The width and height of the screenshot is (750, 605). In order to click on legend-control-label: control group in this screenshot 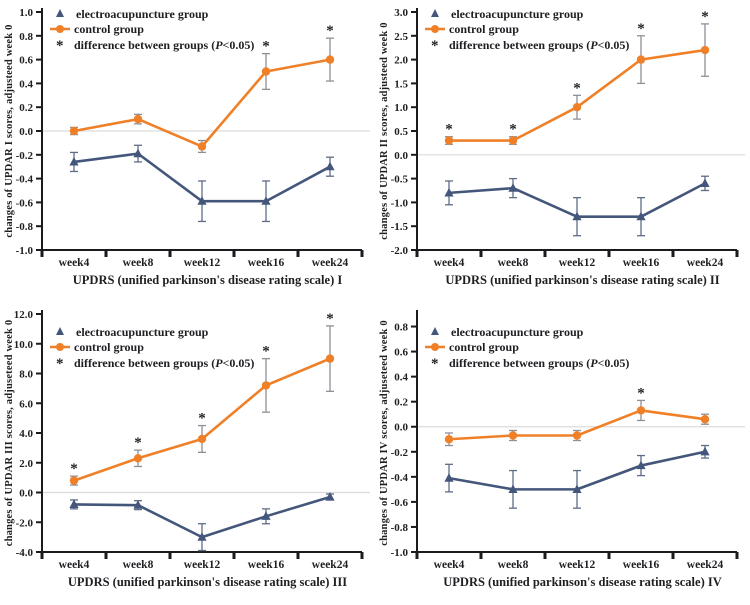, I will do `click(484, 29)`.